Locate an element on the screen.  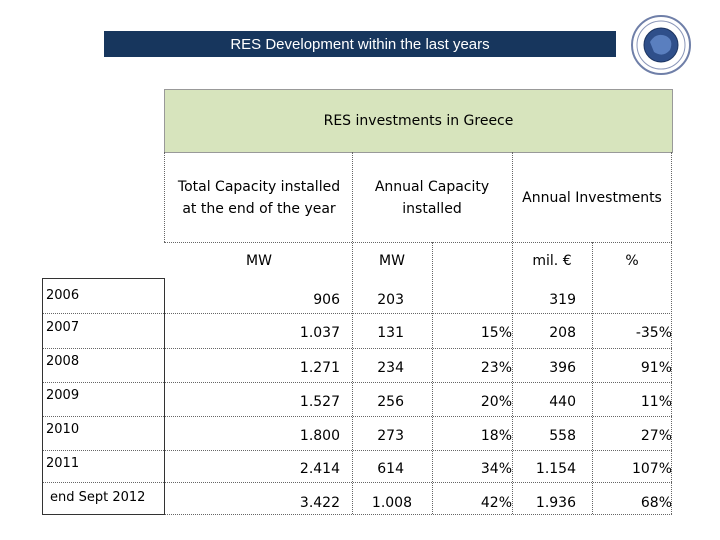
cell-annual-pct: 20% is located at coordinates (496, 402).